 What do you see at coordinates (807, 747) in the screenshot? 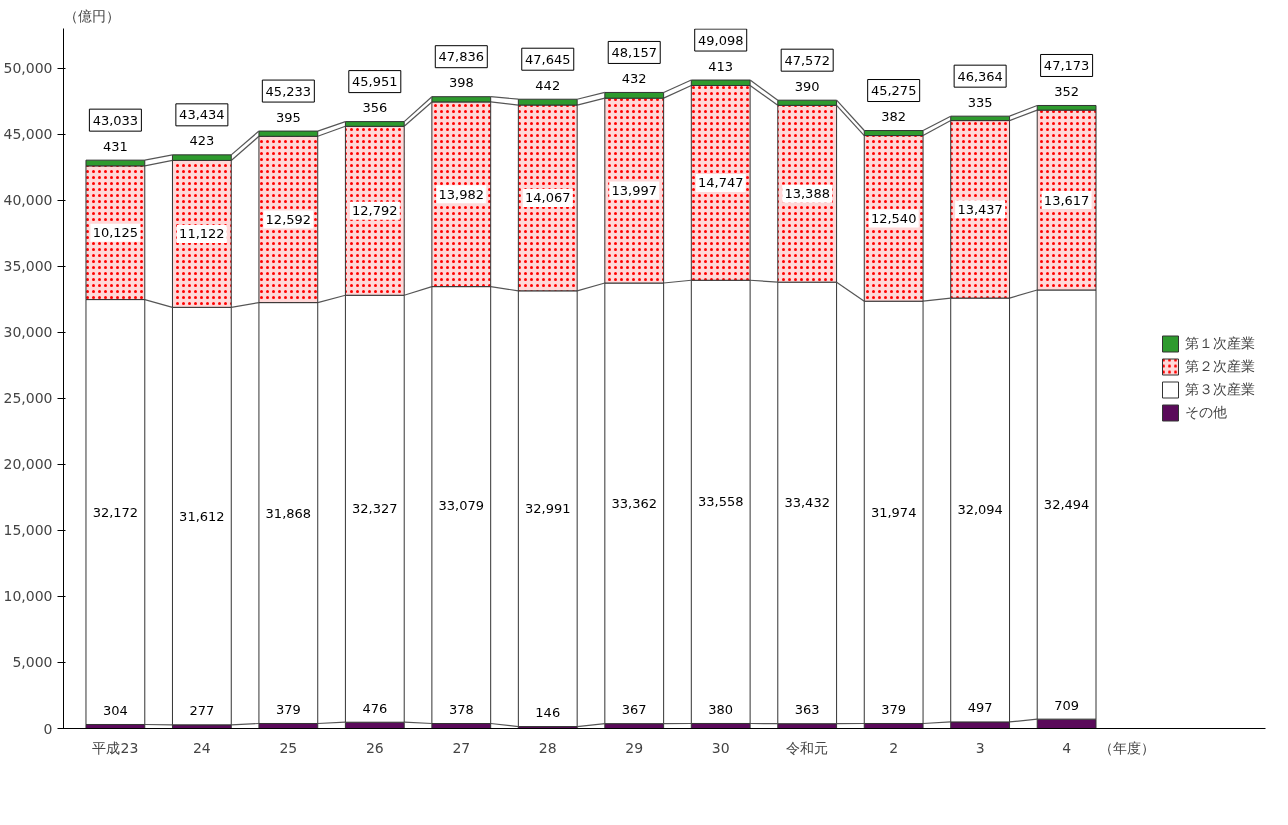
I see `x-tick-label: 令和元` at bounding box center [807, 747].